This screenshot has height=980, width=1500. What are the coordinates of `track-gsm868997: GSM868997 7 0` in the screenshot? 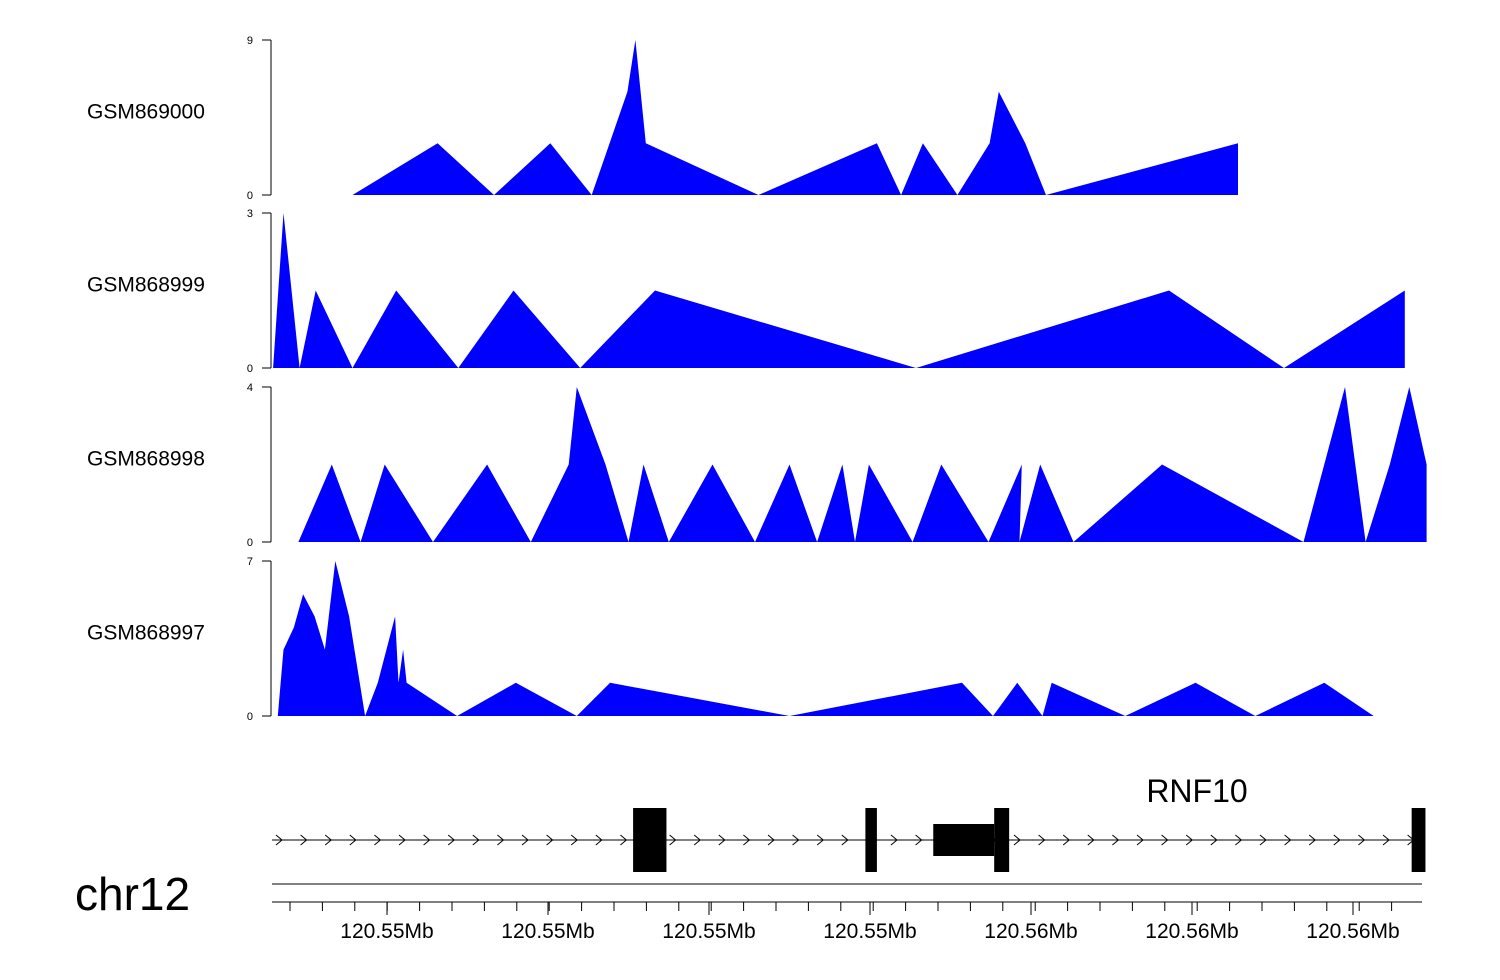 It's located at (730, 639).